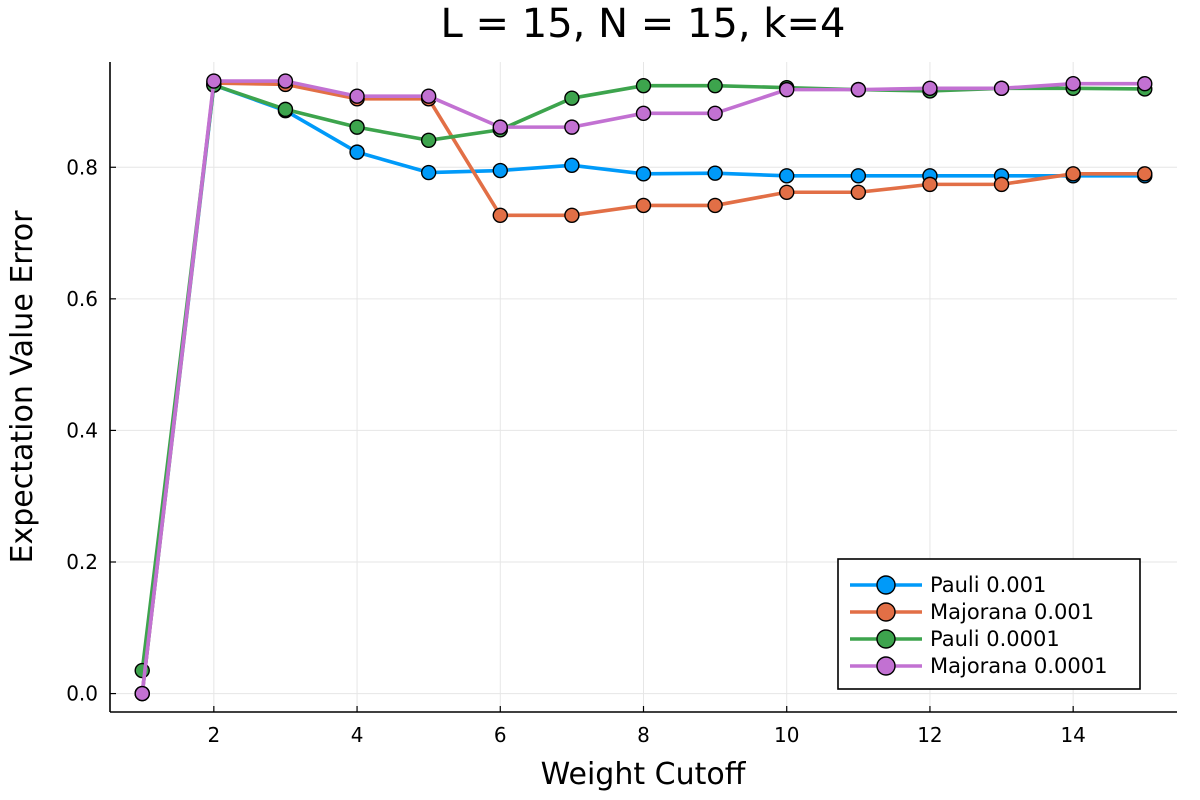 Image resolution: width=1200 pixels, height=800 pixels. I want to click on legend-label: Majorana 0.0001, so click(1019, 666).